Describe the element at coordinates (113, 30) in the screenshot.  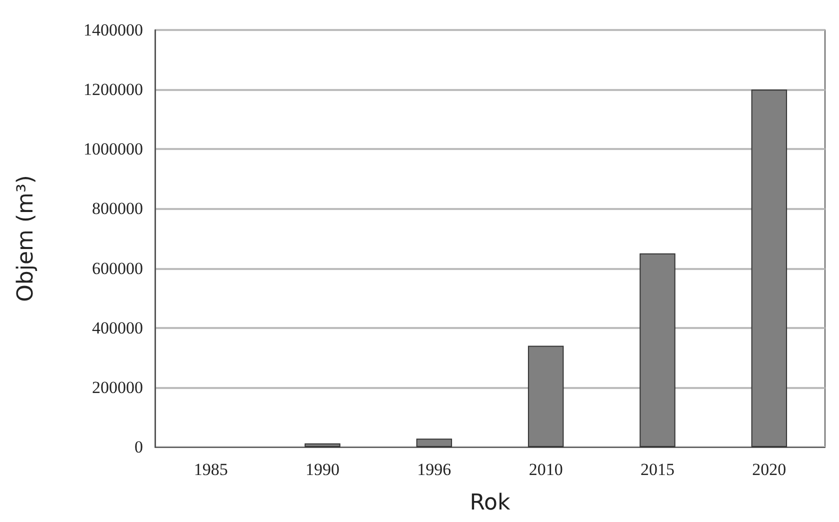
I see `y-tick-label: 1400000` at that location.